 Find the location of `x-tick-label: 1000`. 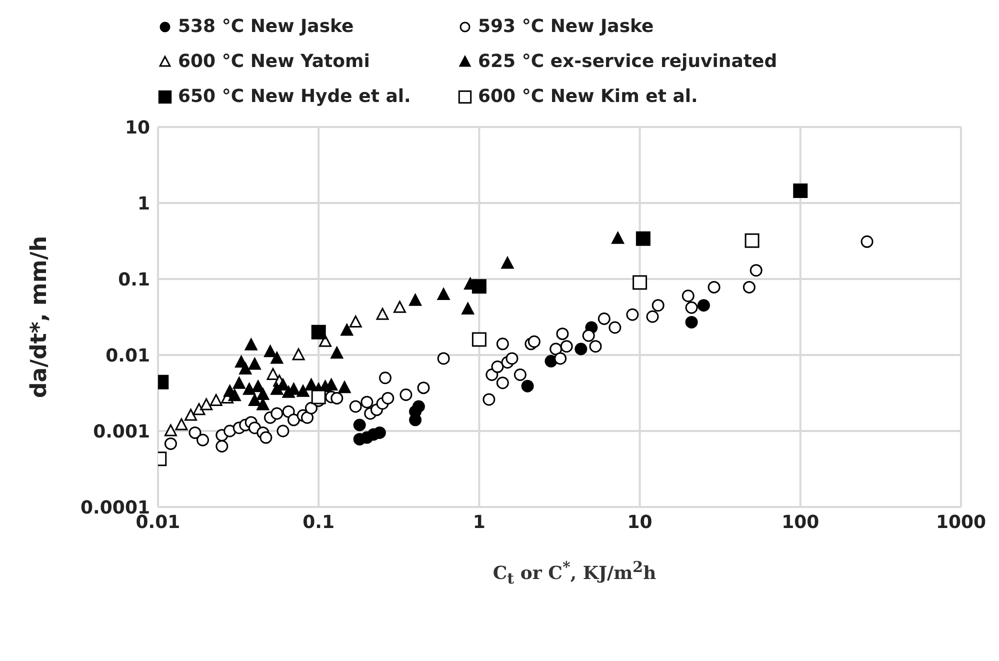

x-tick-label: 1000 is located at coordinates (961, 522).